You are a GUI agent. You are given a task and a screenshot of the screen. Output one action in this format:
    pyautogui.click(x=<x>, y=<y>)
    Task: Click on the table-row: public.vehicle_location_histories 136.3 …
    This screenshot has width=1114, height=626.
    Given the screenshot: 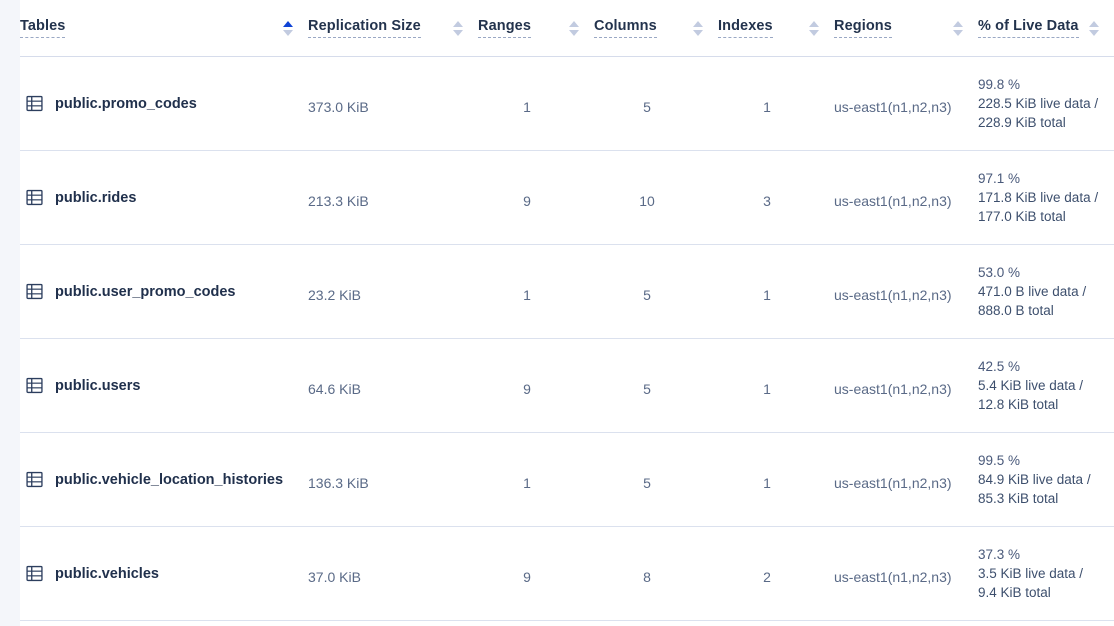 What is the action you would take?
    pyautogui.click(x=567, y=479)
    